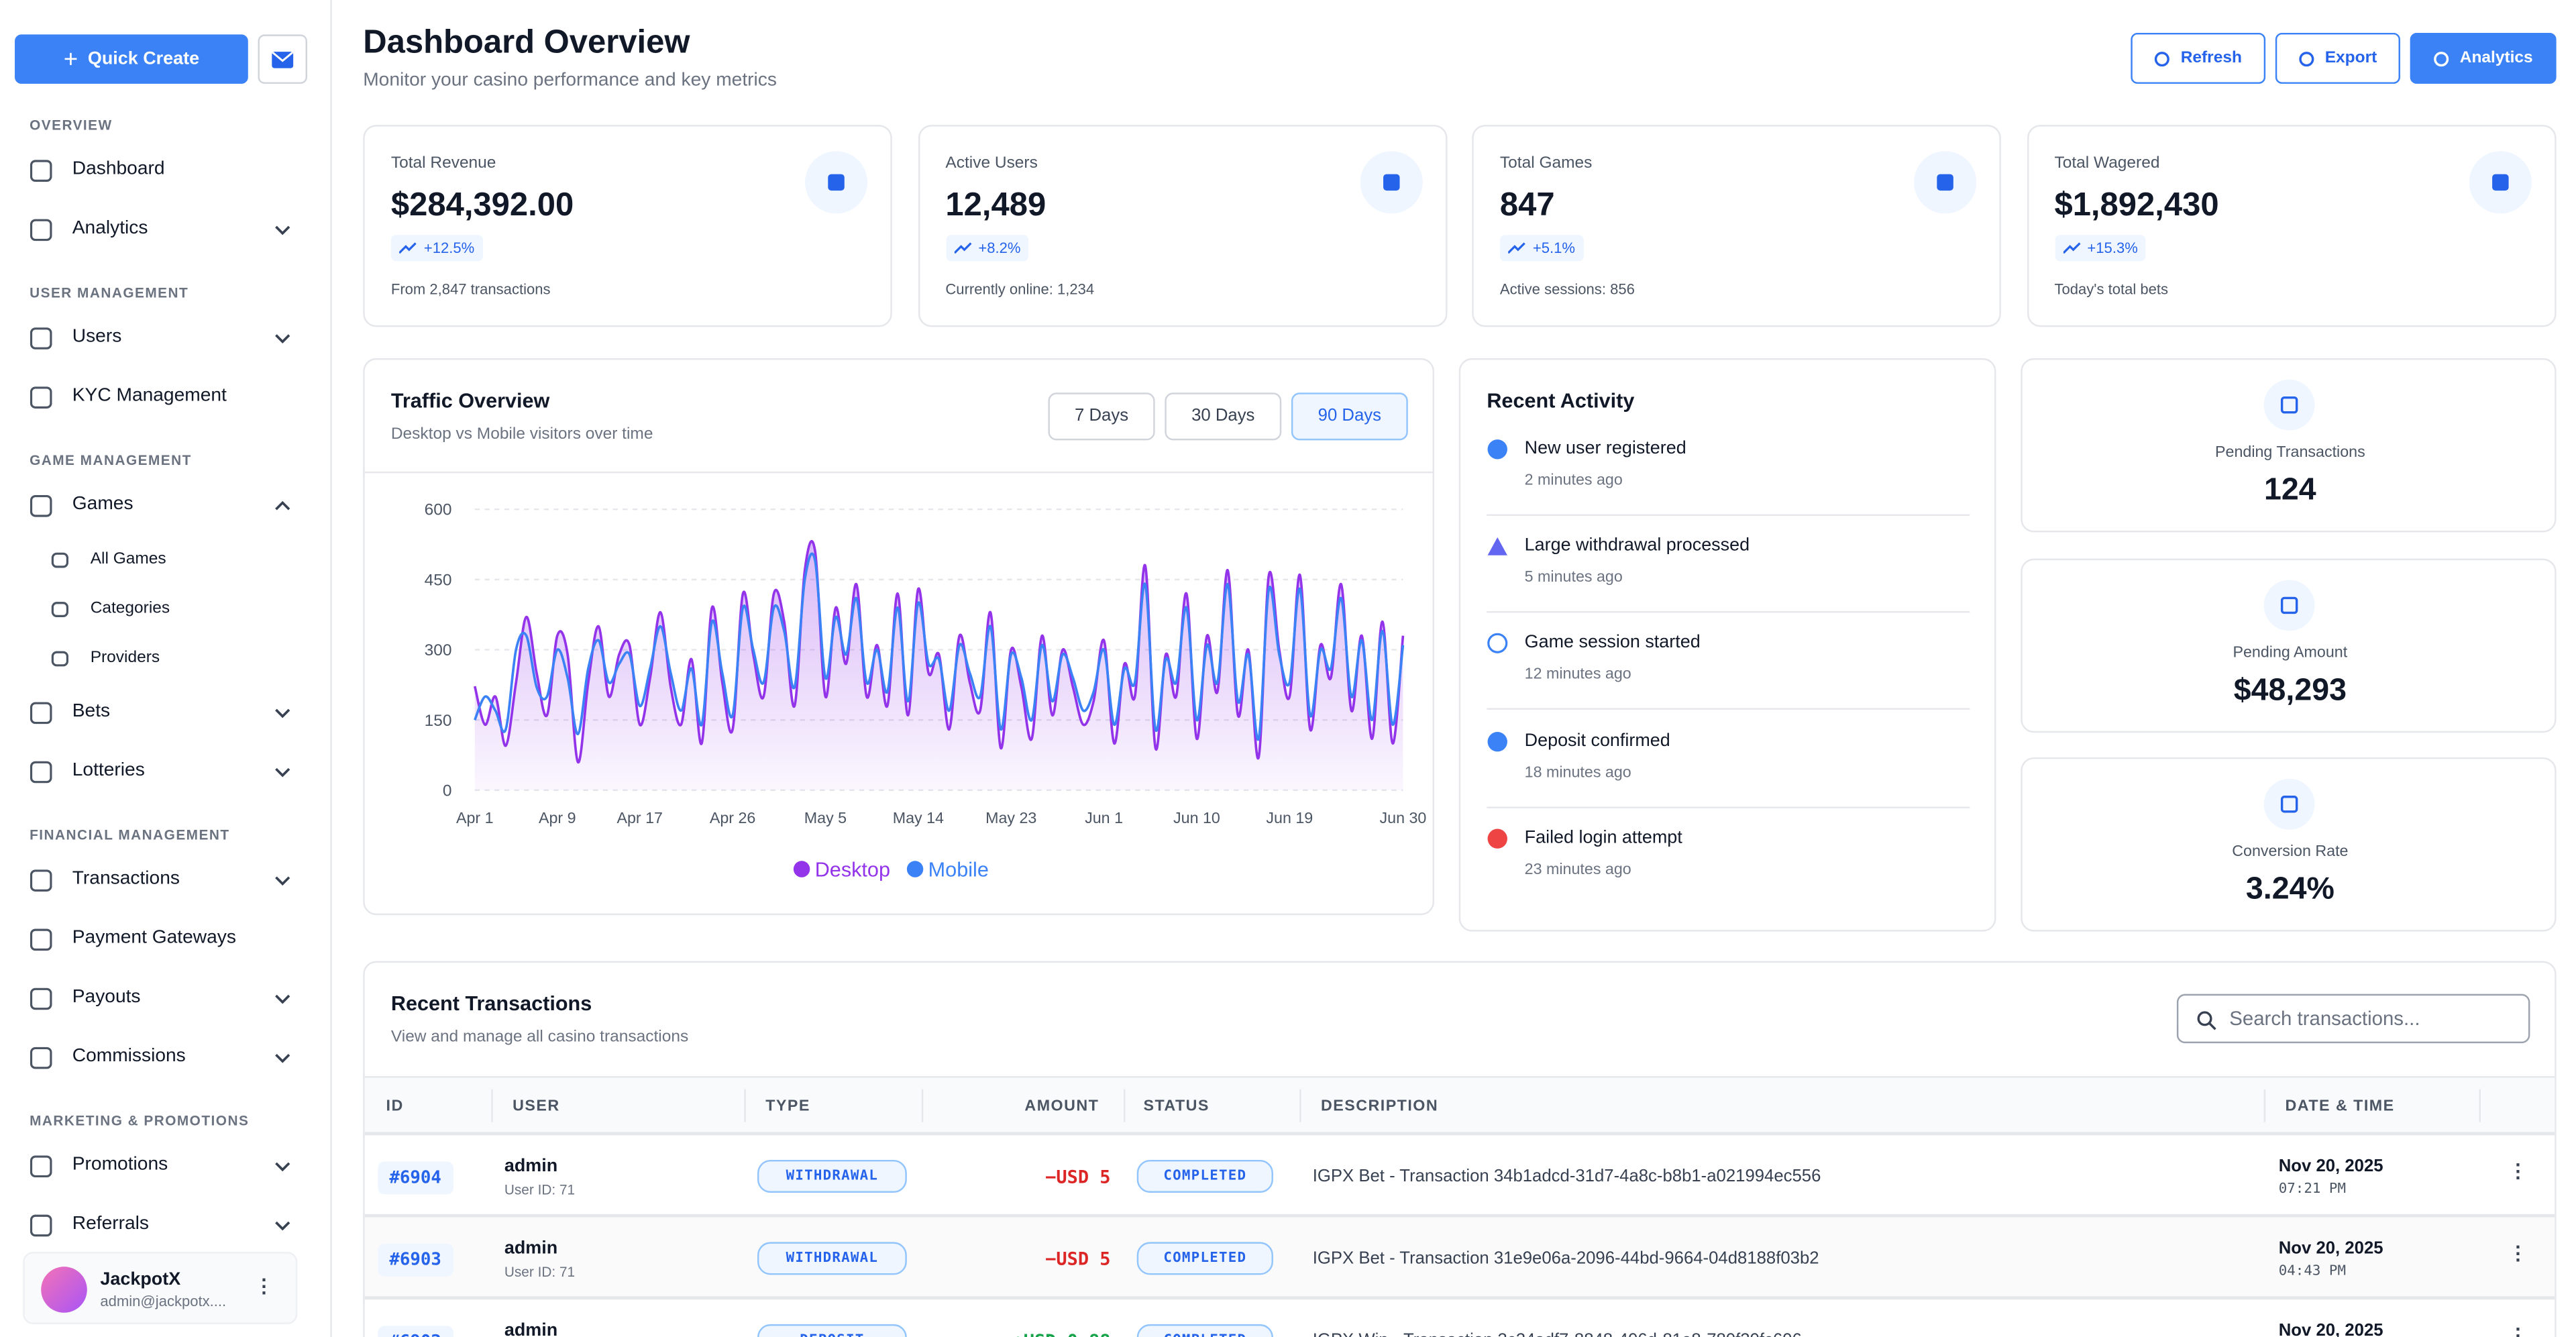 This screenshot has width=2576, height=1337. I want to click on quick-create-button: + Quick Create, so click(131, 58).